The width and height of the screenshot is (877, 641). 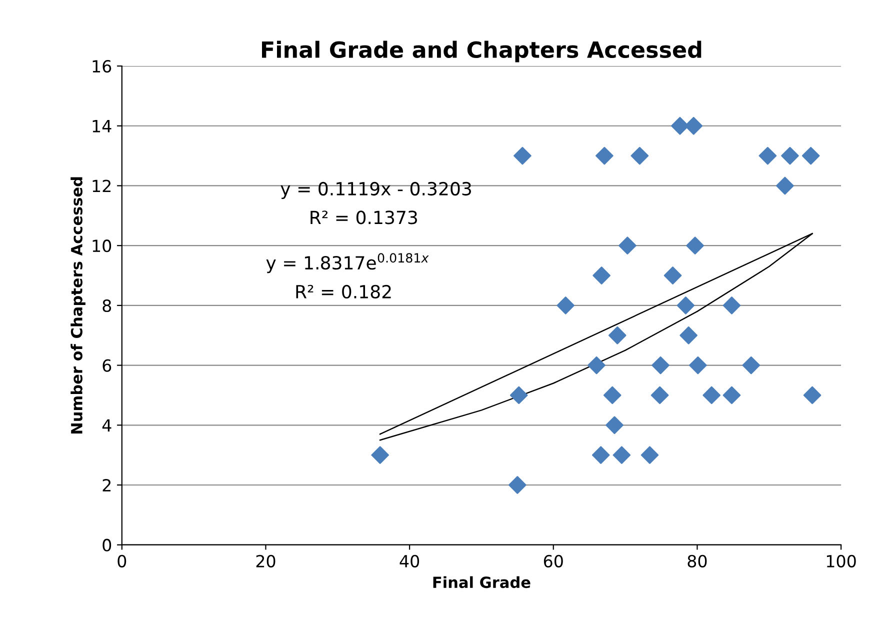 What do you see at coordinates (375, 191) in the screenshot?
I see `annotation: y = 0.1119x - 0.3203` at bounding box center [375, 191].